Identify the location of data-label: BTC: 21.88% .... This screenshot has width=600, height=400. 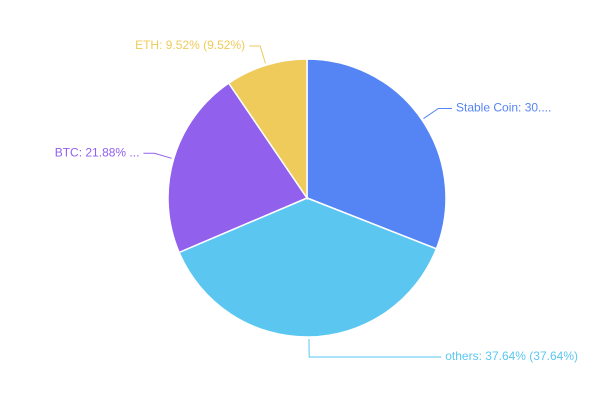
(97, 152).